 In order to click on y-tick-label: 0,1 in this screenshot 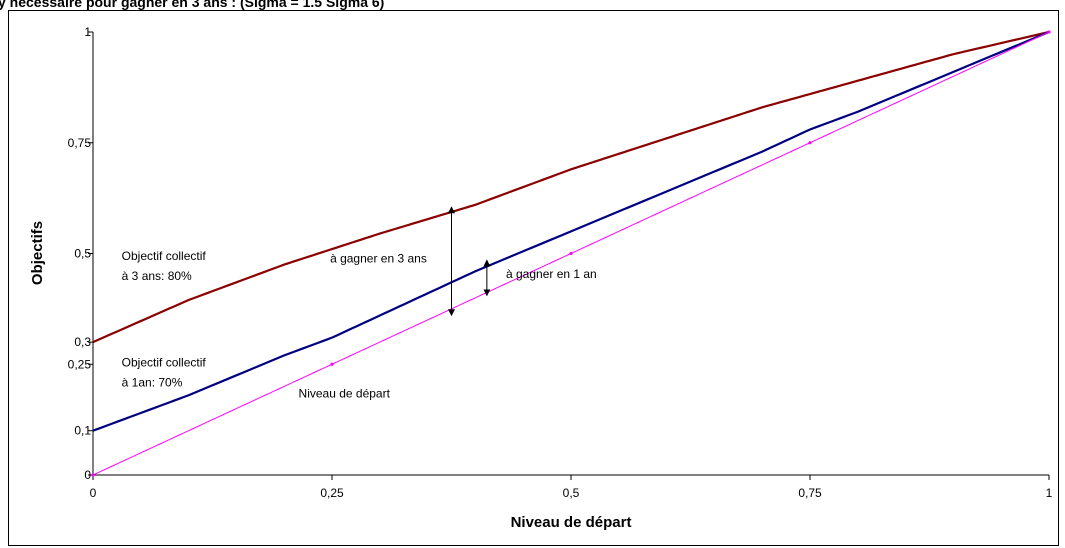, I will do `click(82, 431)`.